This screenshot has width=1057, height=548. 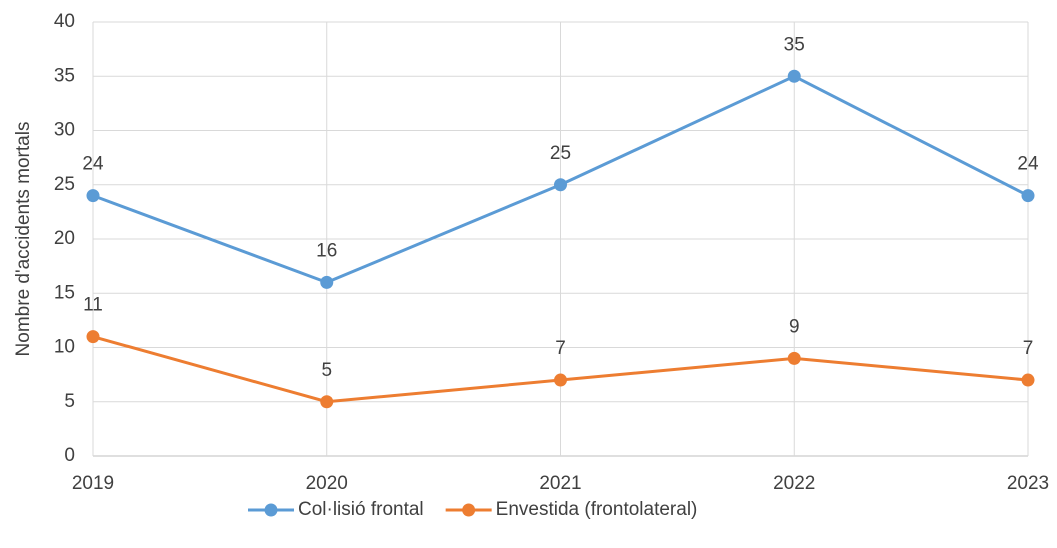 I want to click on y-axis-label: Nombre d'accidents mortals, so click(x=23, y=239).